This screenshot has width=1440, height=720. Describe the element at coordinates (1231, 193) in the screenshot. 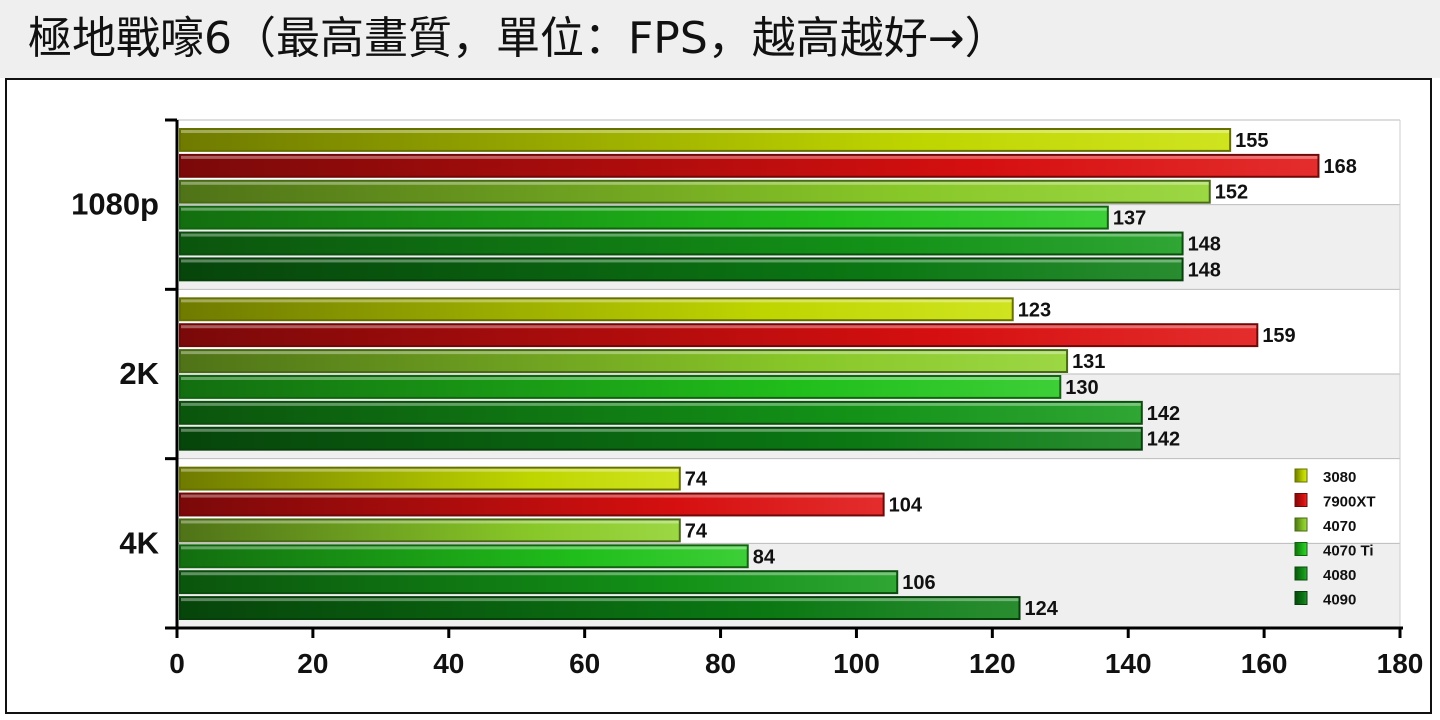

I see `value-label: 152` at that location.